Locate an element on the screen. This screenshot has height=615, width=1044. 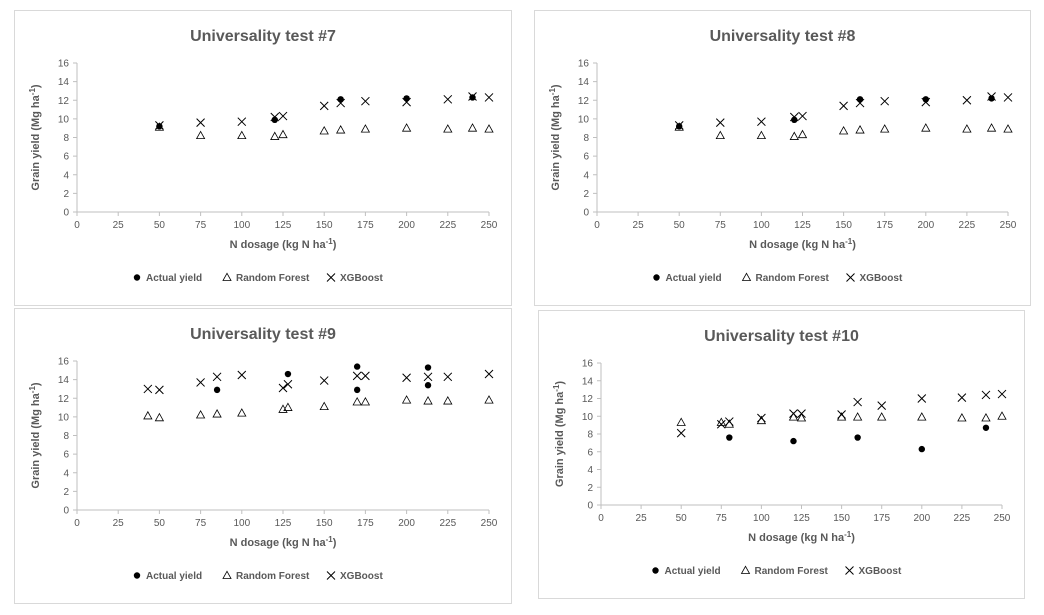
x-tick-label: 225 is located at coordinates (962, 518).